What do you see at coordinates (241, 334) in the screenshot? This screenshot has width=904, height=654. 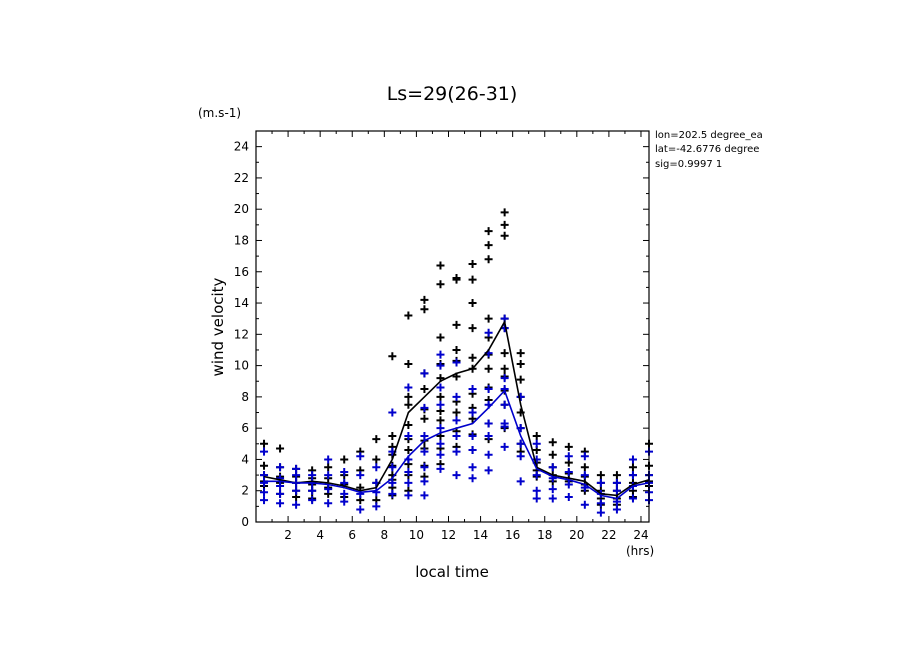 I see `y-tick-label: 12` at bounding box center [241, 334].